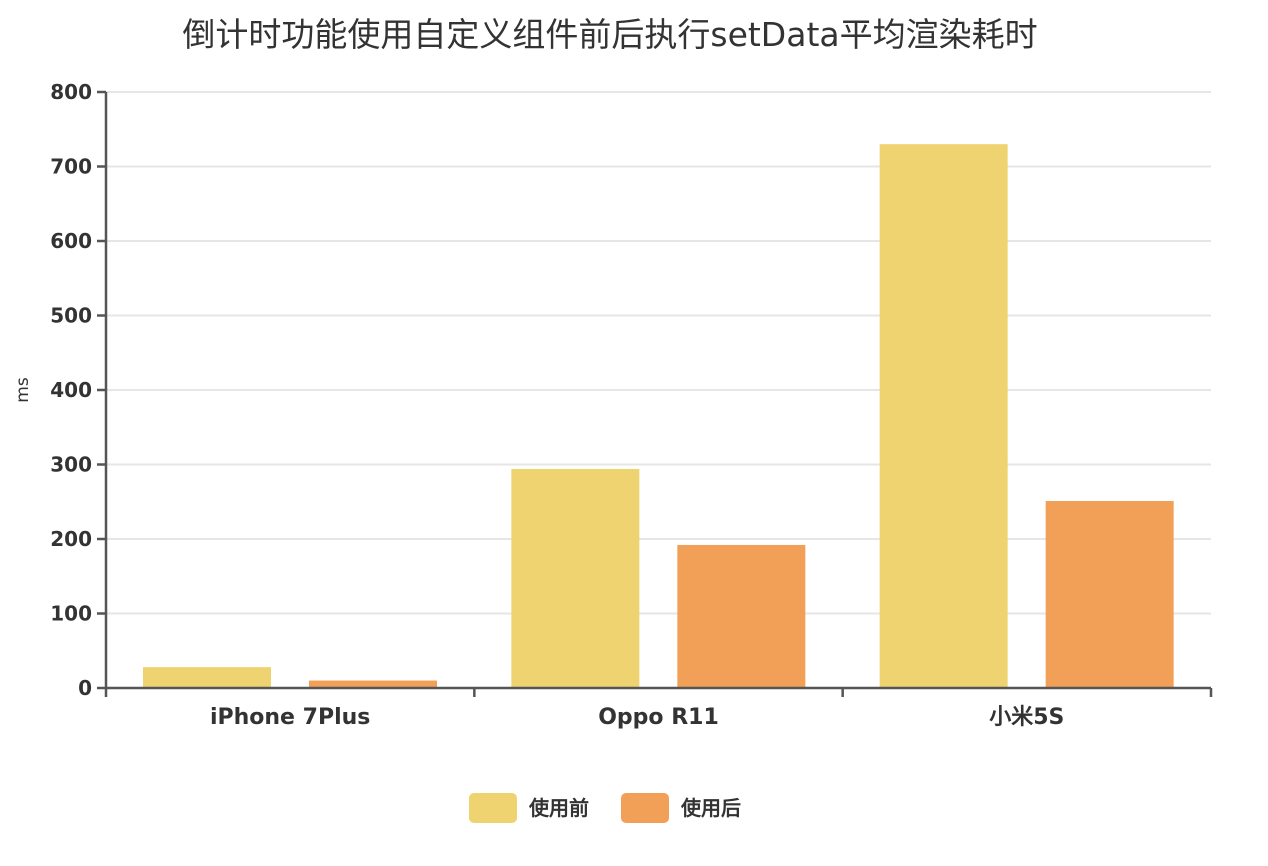 Image resolution: width=1268 pixels, height=866 pixels. What do you see at coordinates (85, 688) in the screenshot?
I see `y-tick-label: 0` at bounding box center [85, 688].